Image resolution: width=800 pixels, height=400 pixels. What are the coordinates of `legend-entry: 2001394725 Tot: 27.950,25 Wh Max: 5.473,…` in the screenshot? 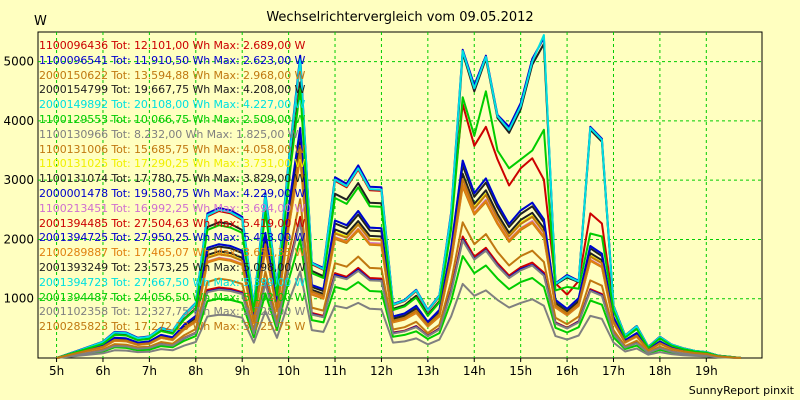 It's located at (172, 238).